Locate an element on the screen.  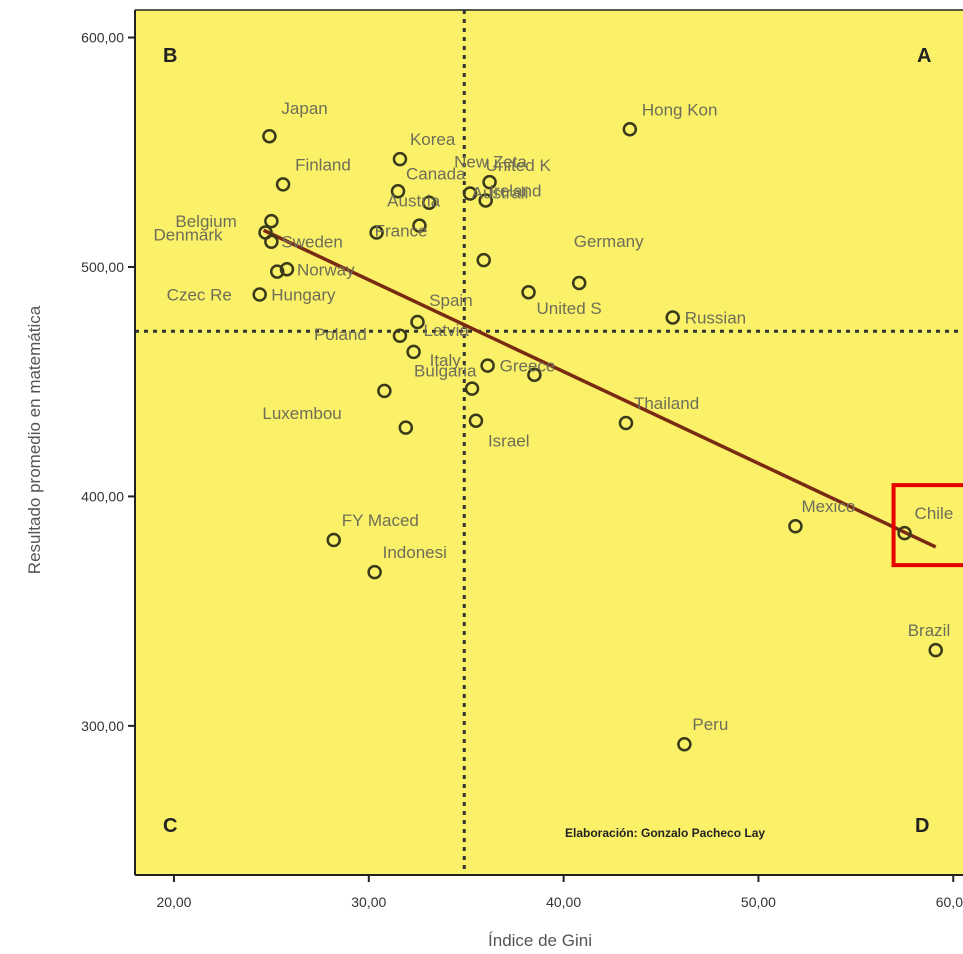
x-tick-label: 20,00 is located at coordinates (173, 902).